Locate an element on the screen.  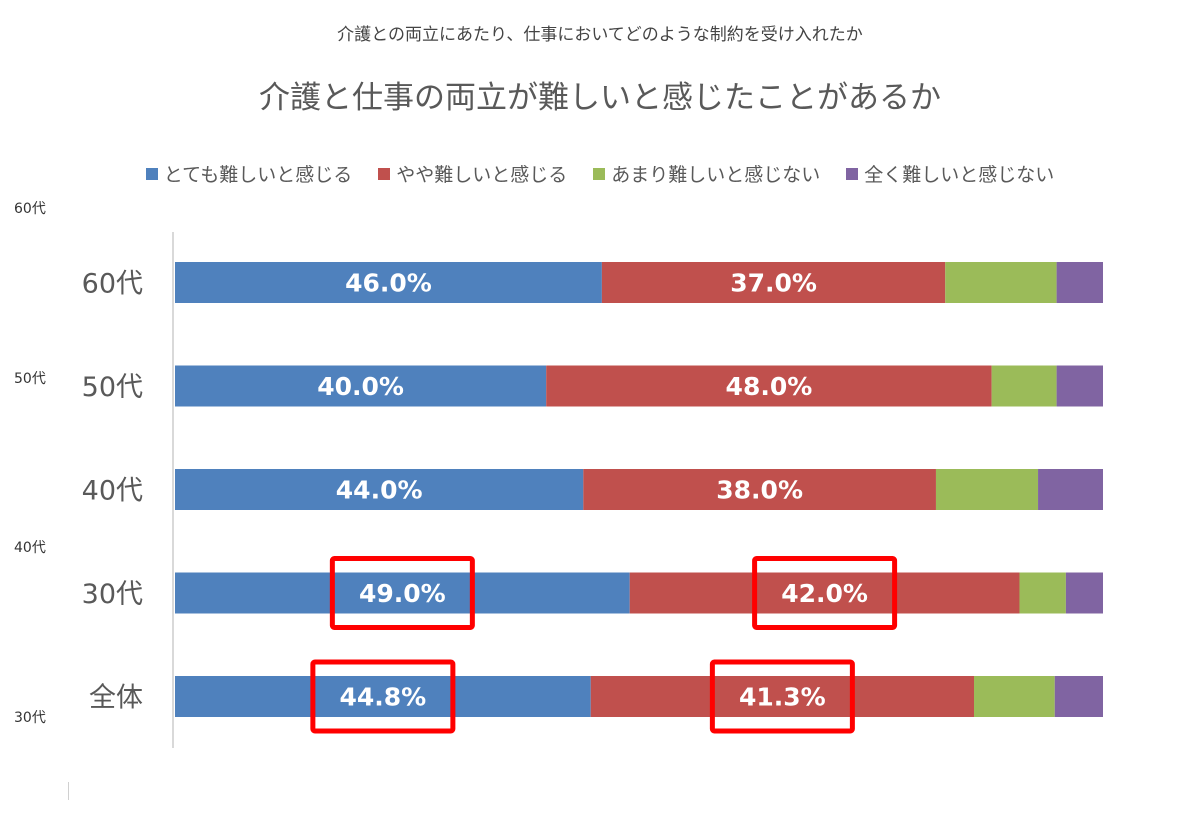
legend-label: 全く難しいと感じない is located at coordinates (959, 175).